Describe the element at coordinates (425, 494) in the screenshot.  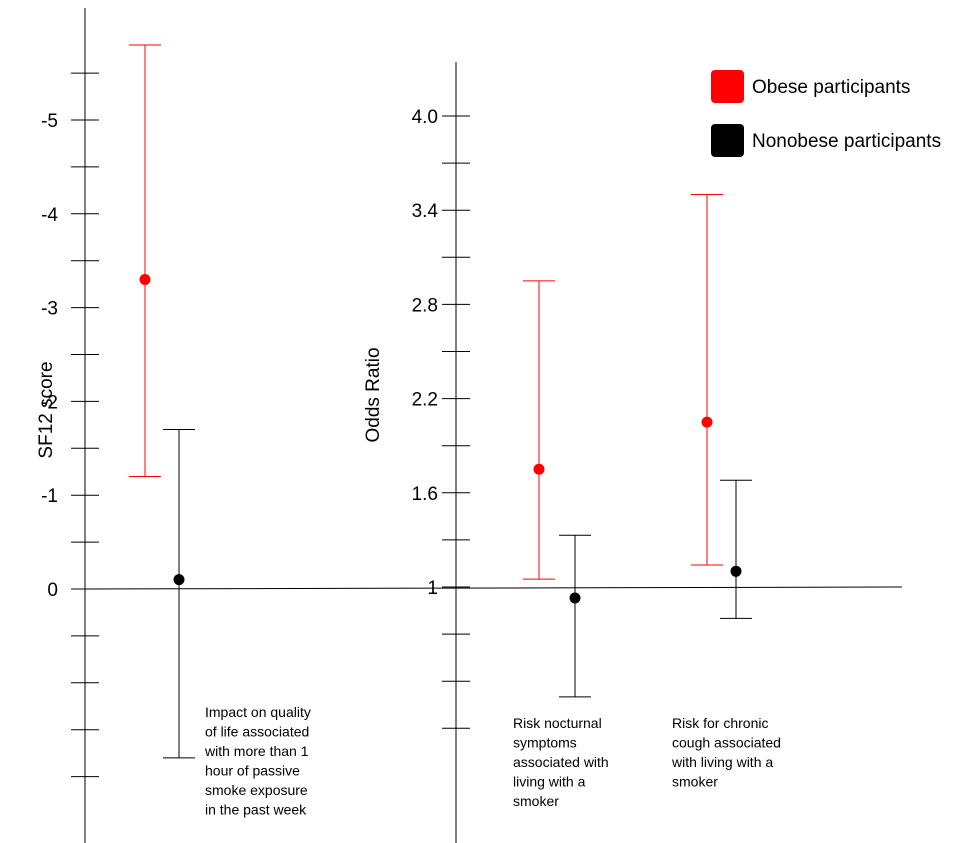
I see `right-tick-label: 1.6` at that location.